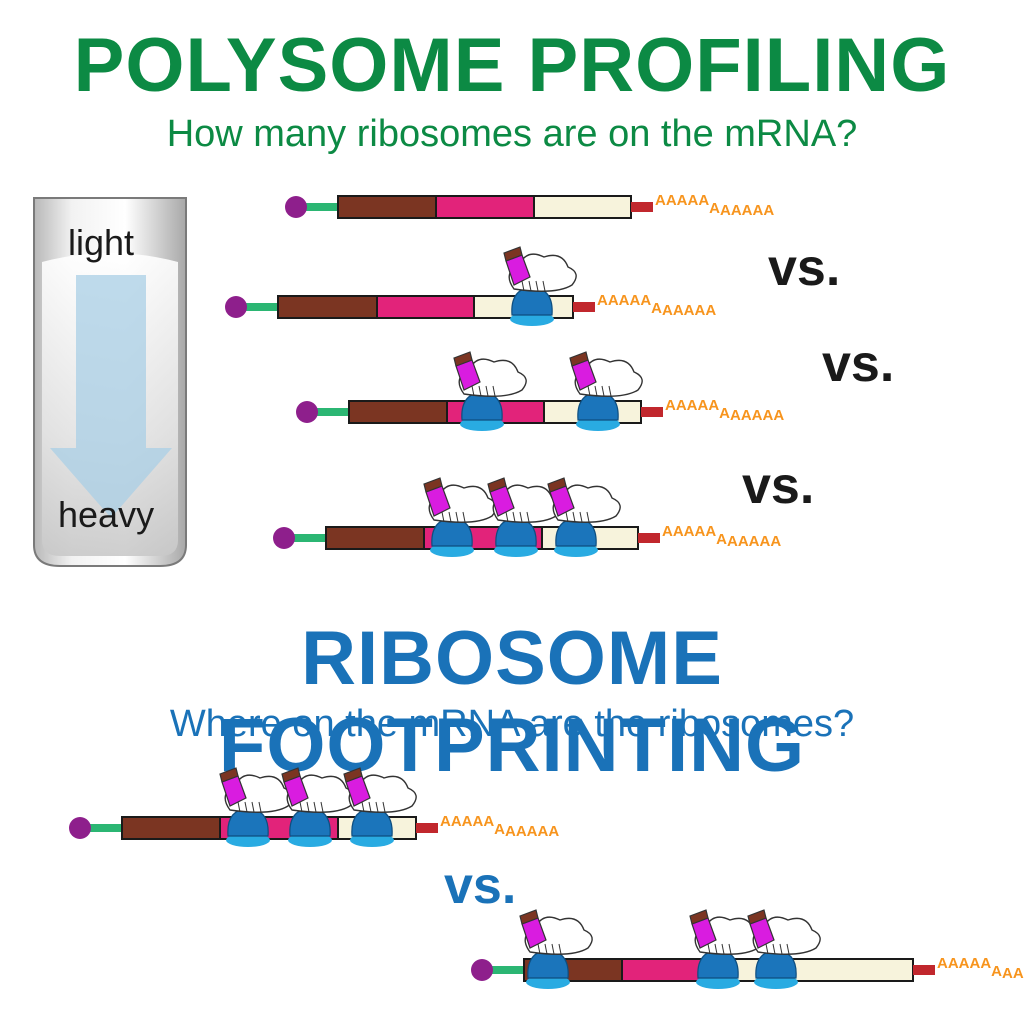 The image size is (1024, 1024). I want to click on polysome-profiling-title: POLYSOME PROFILING, so click(512, 65).